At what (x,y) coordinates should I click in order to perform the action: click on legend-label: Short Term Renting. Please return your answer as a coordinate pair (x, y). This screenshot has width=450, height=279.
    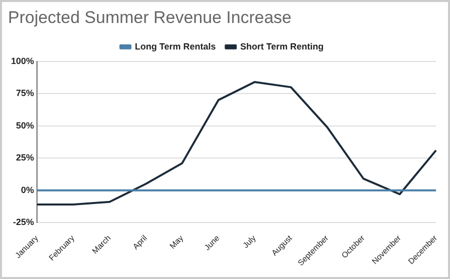
    Looking at the image, I should click on (282, 46).